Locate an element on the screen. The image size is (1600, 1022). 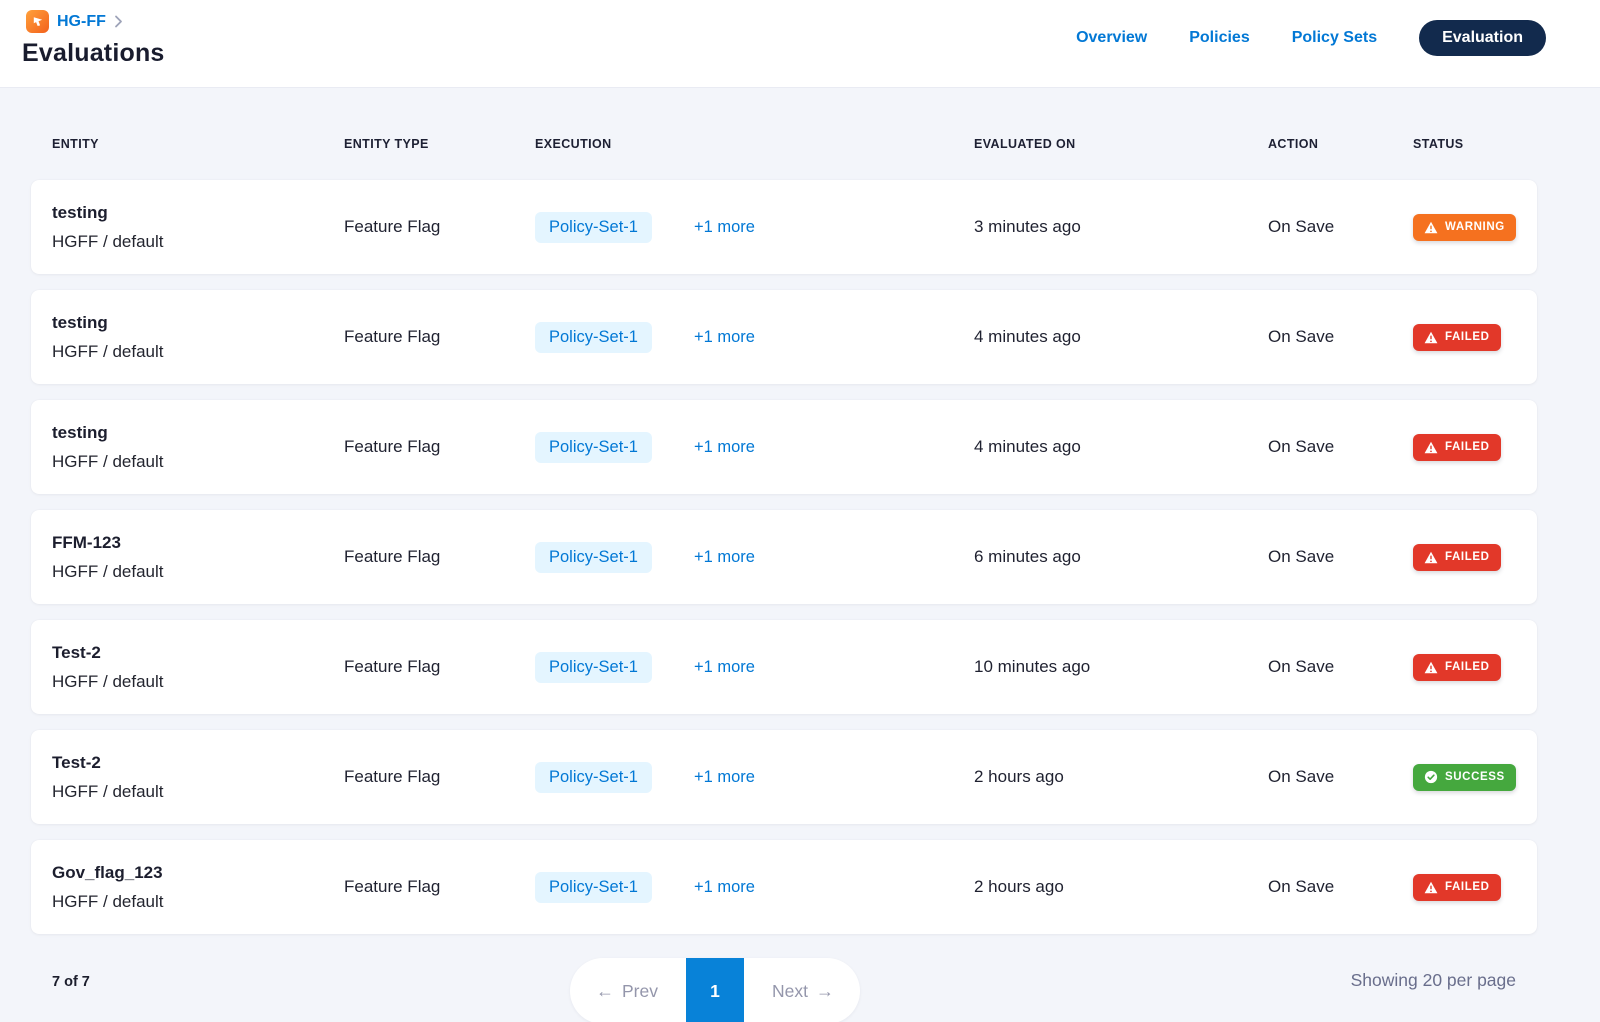
status-label: WARNING is located at coordinates (1475, 227).